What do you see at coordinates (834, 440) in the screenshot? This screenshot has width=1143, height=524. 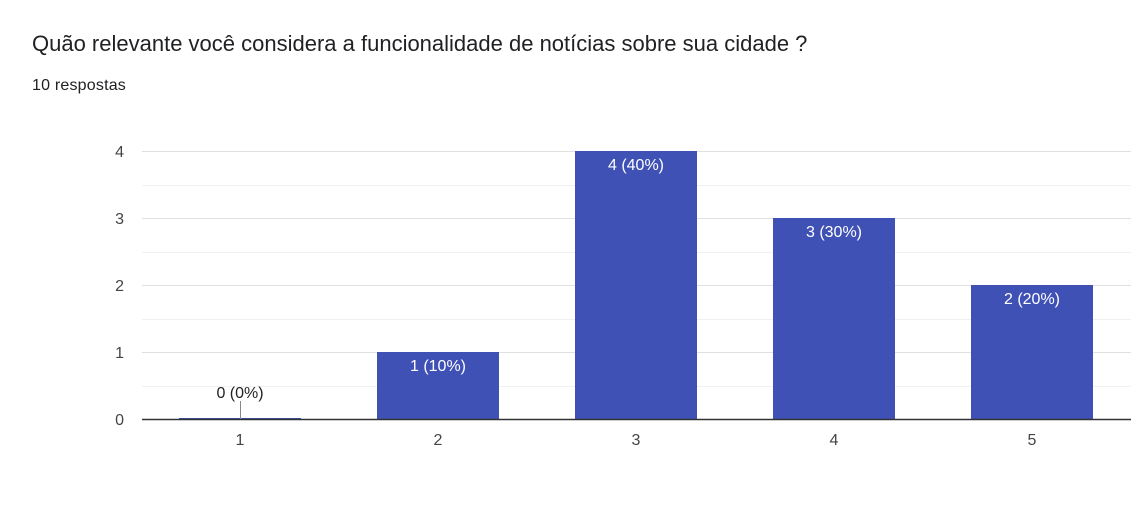 I see `x-tick-label: 4` at bounding box center [834, 440].